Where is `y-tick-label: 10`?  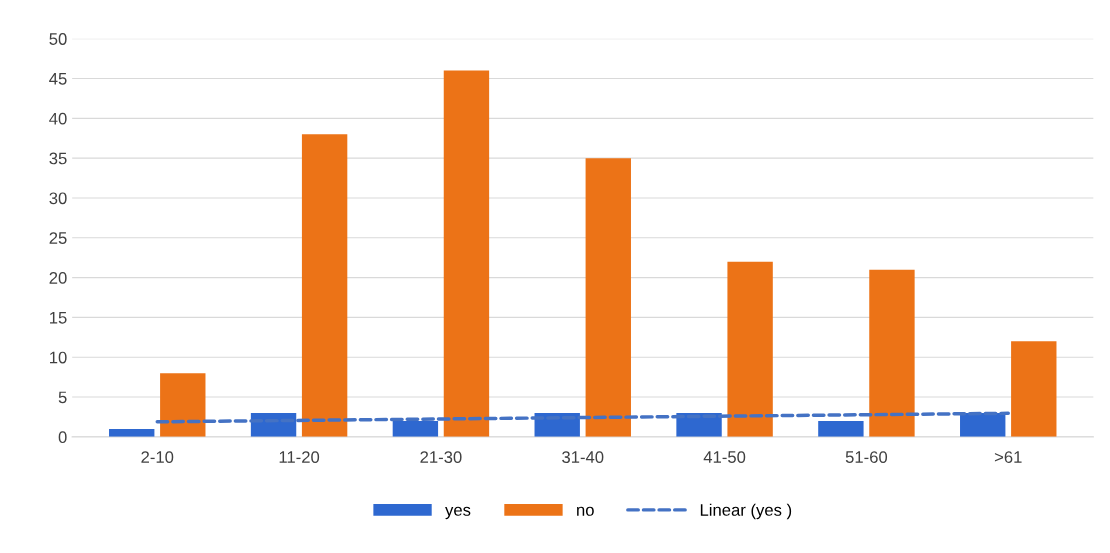 y-tick-label: 10 is located at coordinates (58, 357).